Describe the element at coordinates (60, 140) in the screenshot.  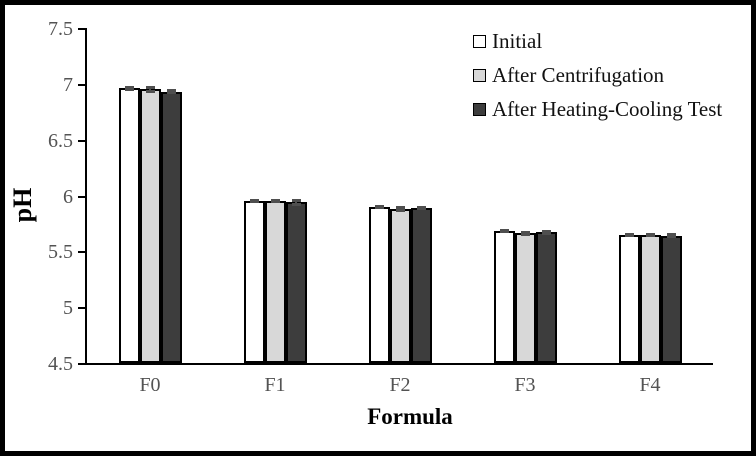
I see `y-tick-label: 6.5` at that location.